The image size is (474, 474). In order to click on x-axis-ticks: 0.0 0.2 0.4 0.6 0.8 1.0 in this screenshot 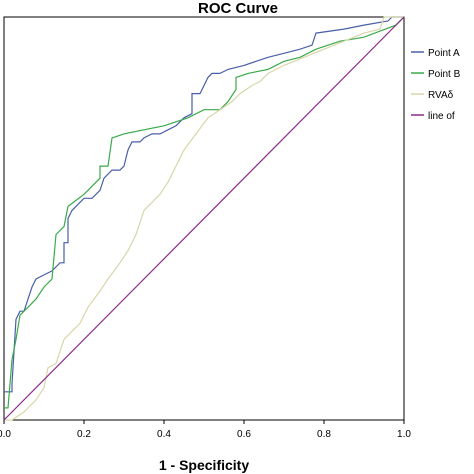, I will do `click(205, 430)`.